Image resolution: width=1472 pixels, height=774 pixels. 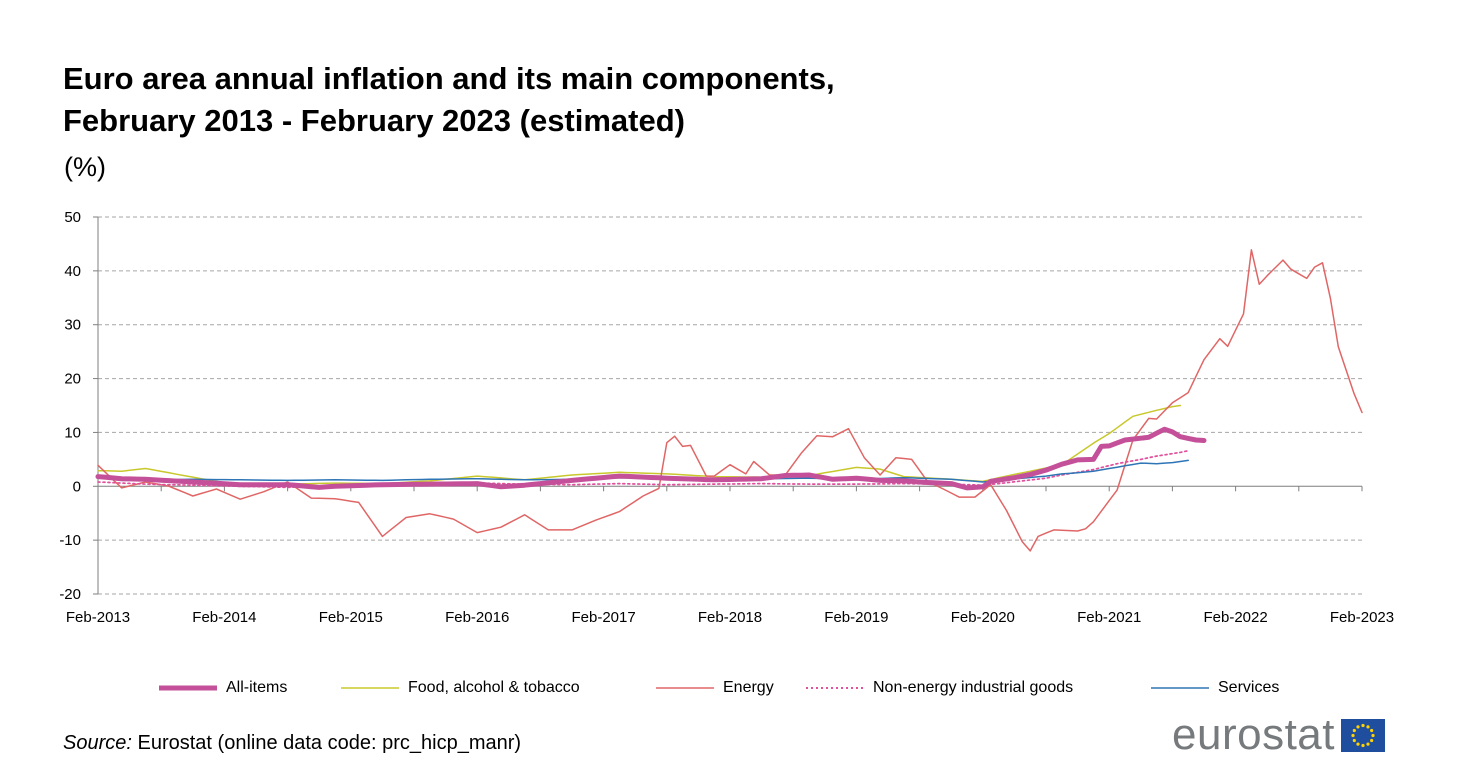 I want to click on y-tick-label: -10, so click(x=70, y=540).